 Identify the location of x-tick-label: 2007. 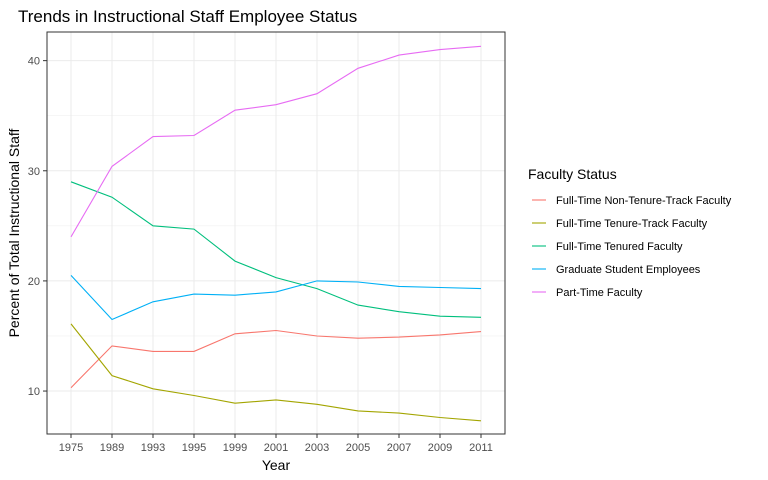
(399, 448).